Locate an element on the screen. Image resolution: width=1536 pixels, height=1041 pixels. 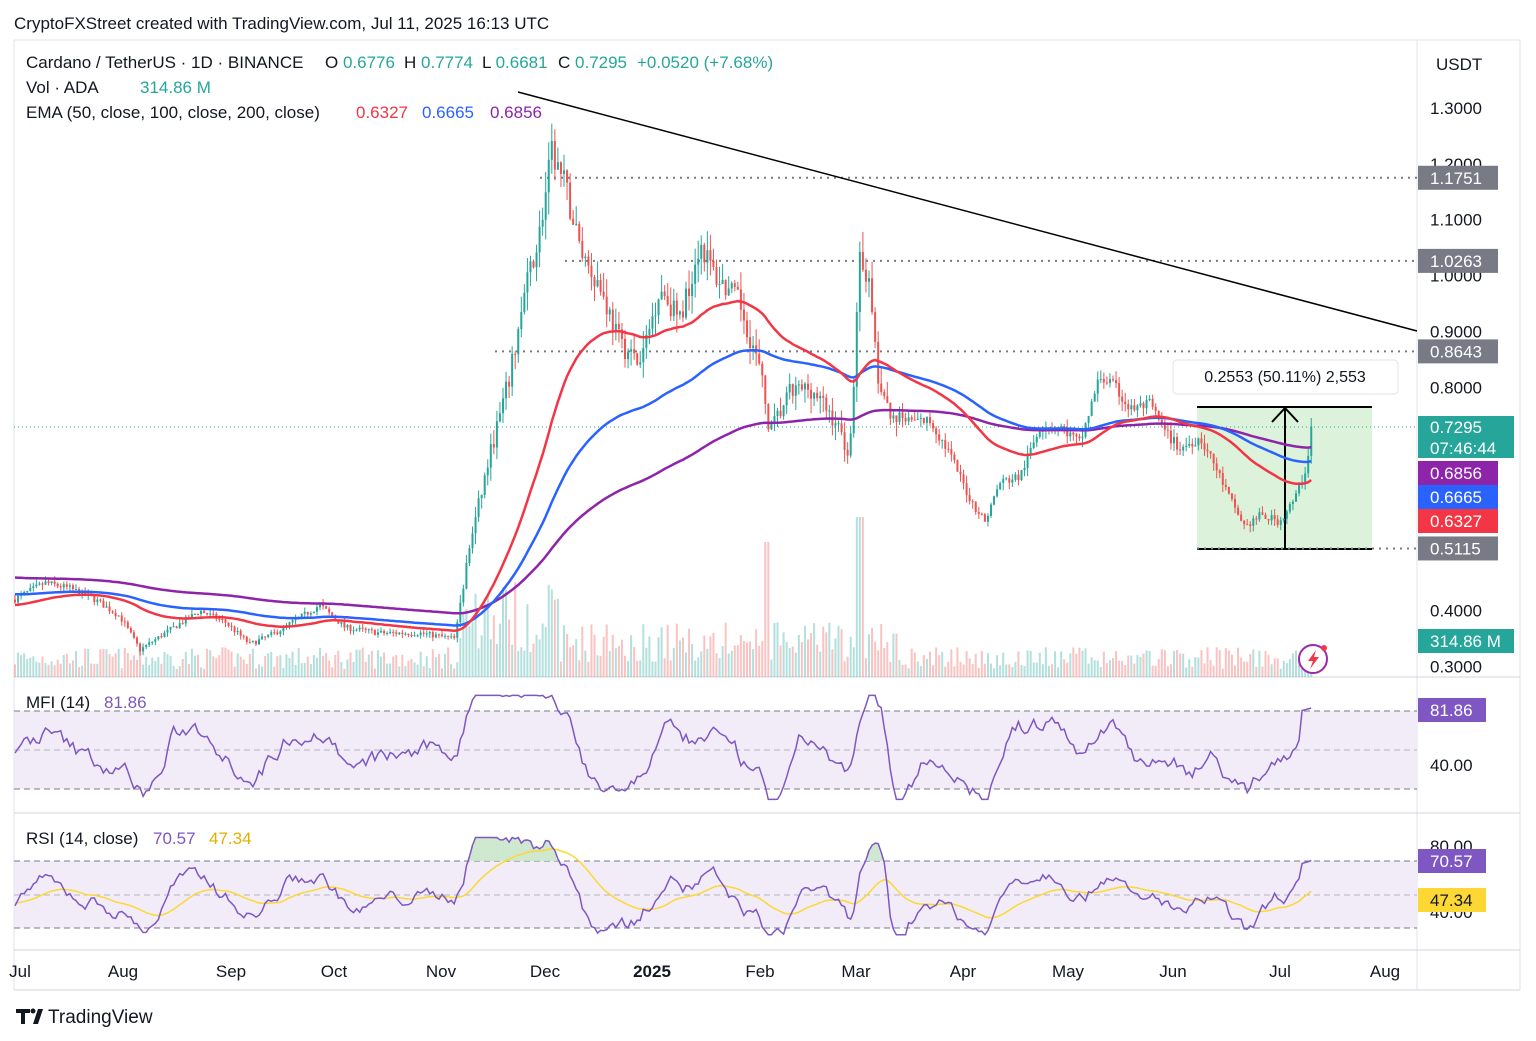
tradingview-logo: TradingView is located at coordinates (84, 1017).